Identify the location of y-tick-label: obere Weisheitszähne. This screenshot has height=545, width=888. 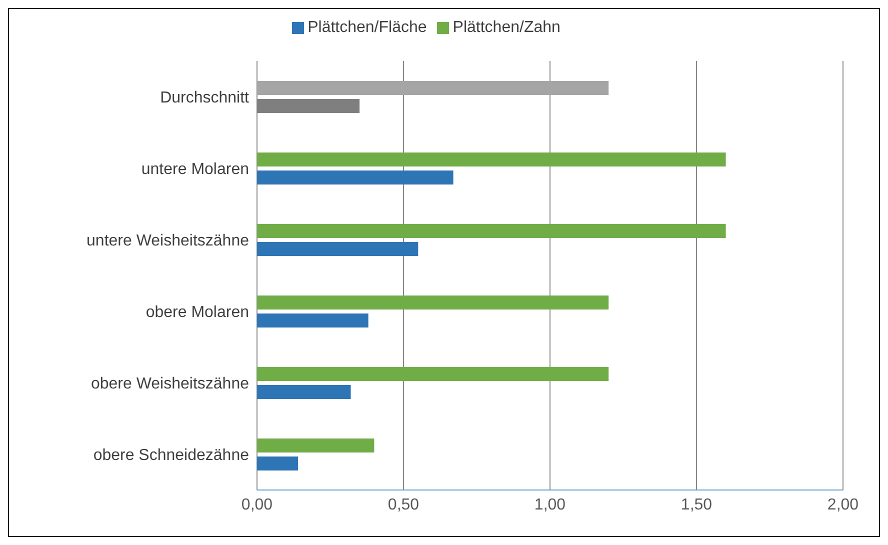
(170, 383).